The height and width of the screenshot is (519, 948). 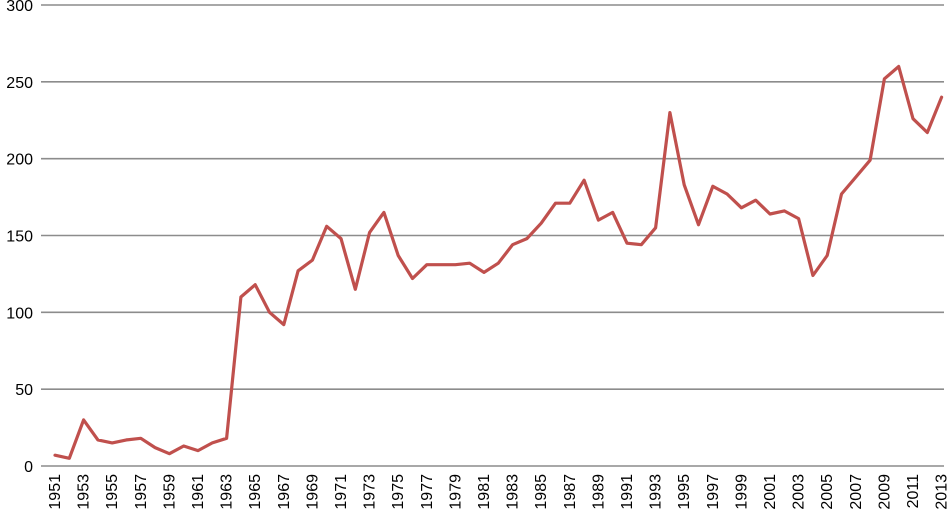 What do you see at coordinates (198, 492) in the screenshot?
I see `x-tick-label-1961: 1961` at bounding box center [198, 492].